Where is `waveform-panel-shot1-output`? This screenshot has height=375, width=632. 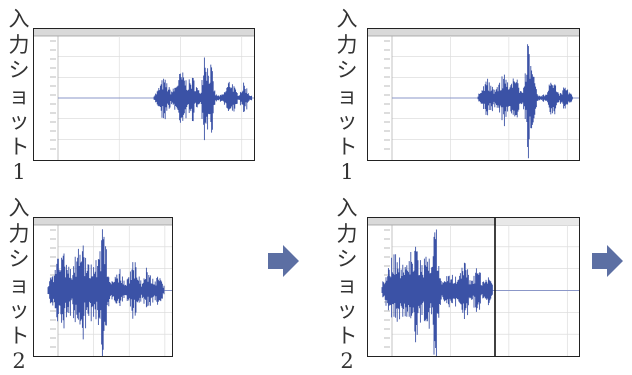
waveform-panel-shot1-output is located at coordinates (473, 94).